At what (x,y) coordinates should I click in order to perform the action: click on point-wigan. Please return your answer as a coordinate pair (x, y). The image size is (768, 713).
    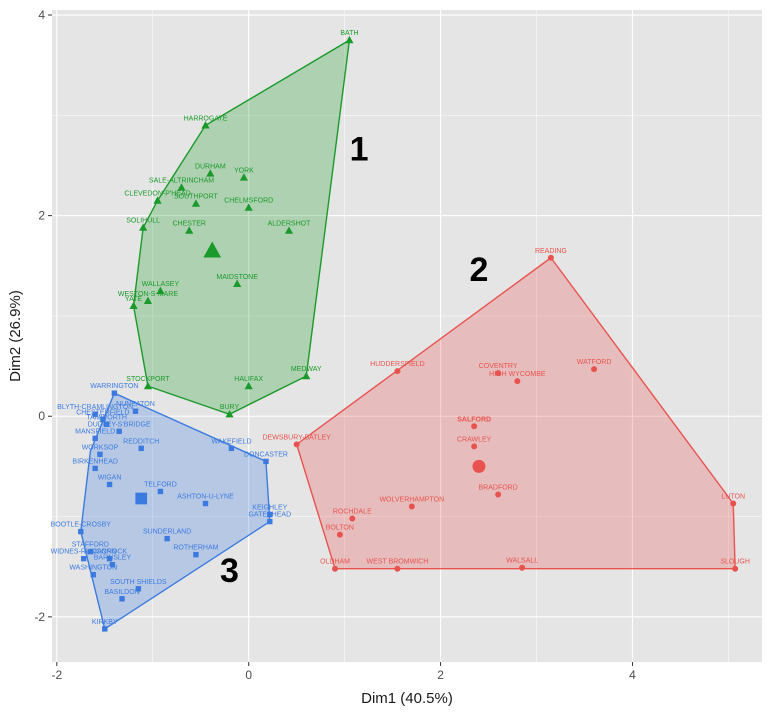
    Looking at the image, I should click on (109, 484).